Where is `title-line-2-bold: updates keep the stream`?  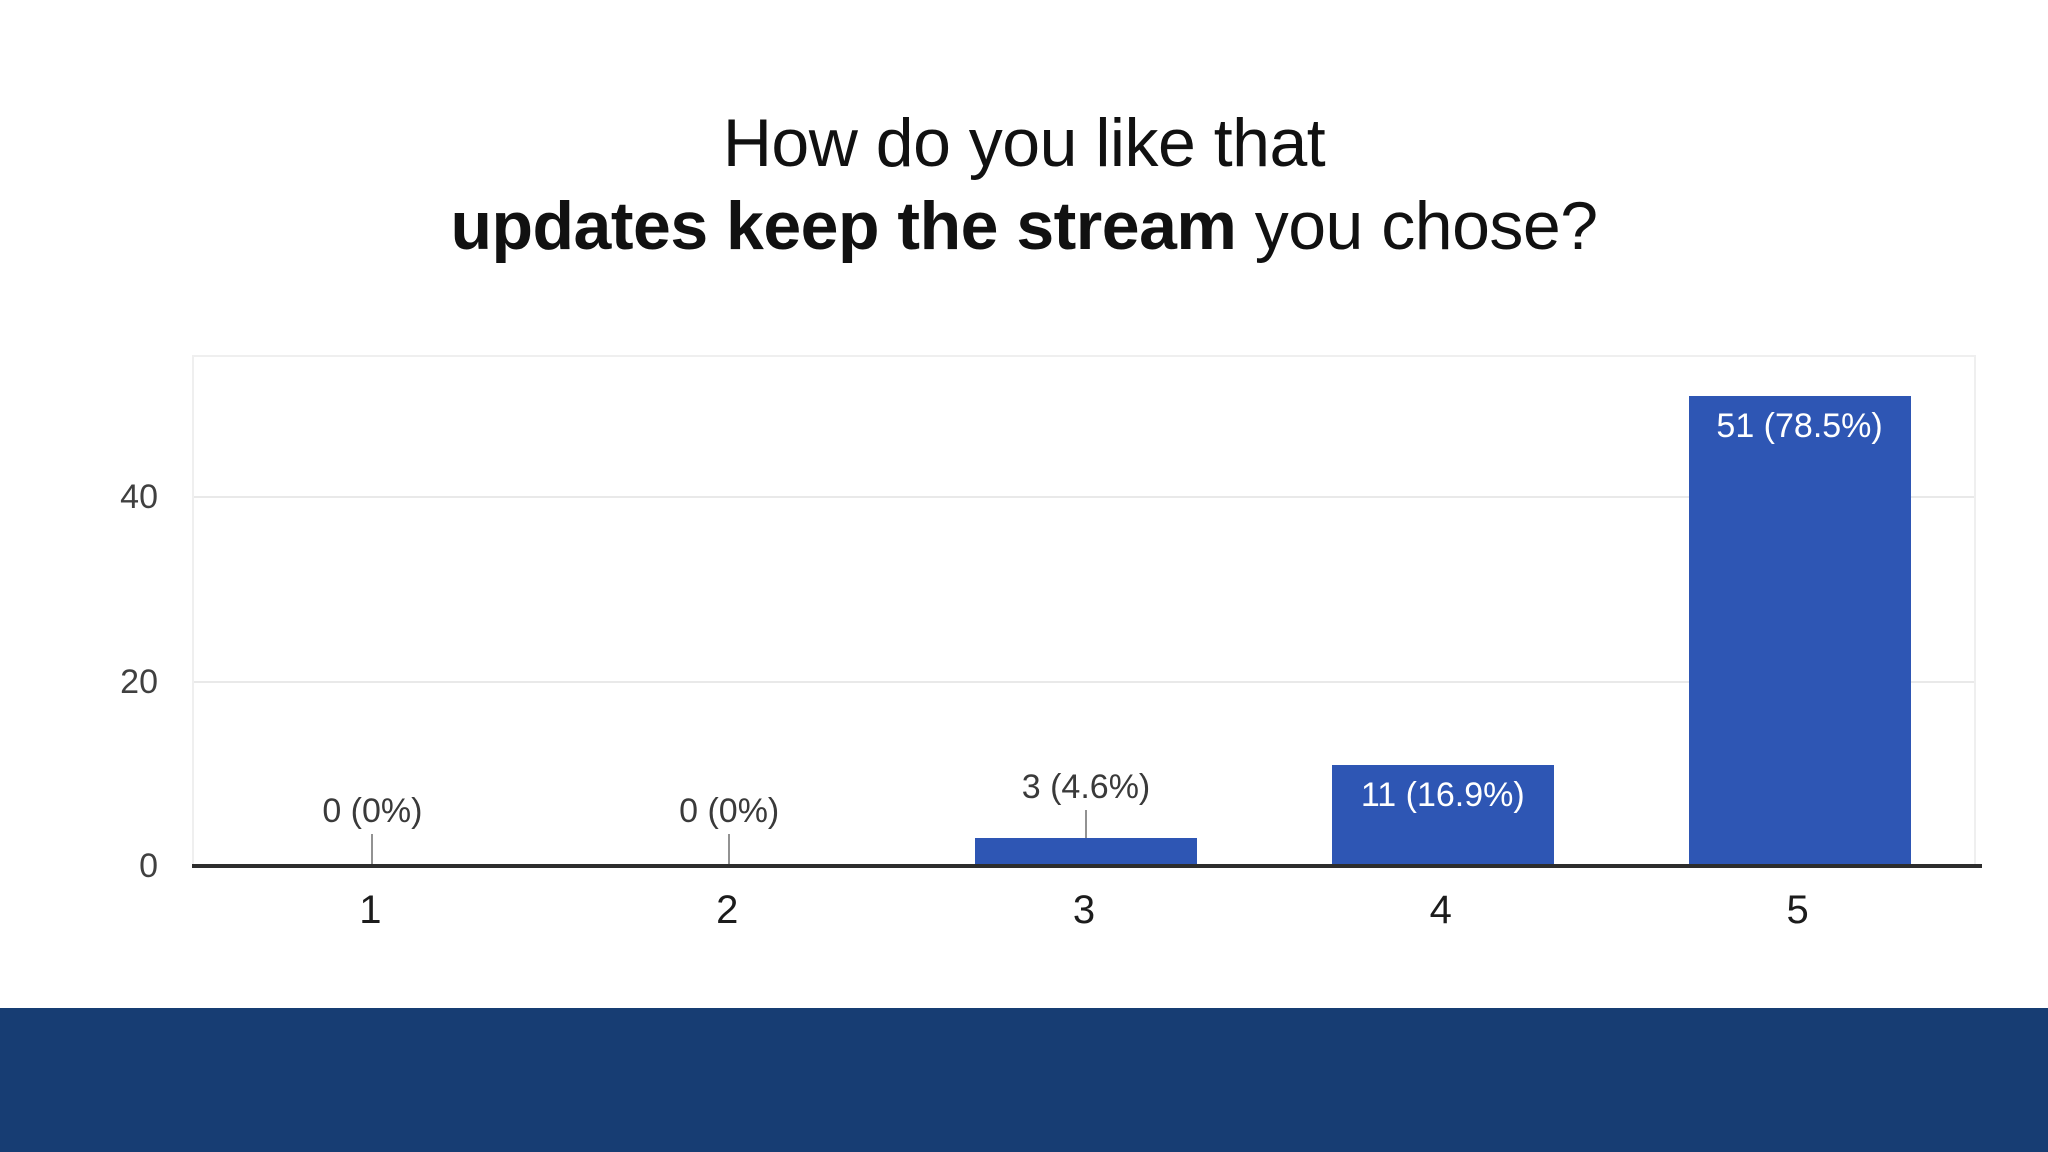
title-line-2-bold: updates keep the stream is located at coordinates (843, 226).